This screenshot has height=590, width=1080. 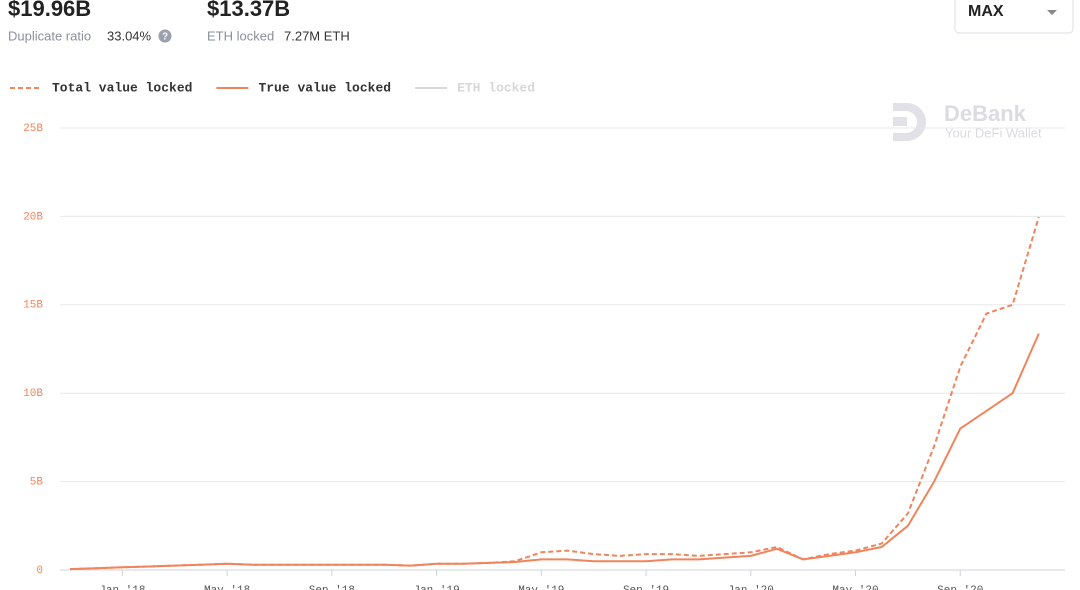 I want to click on y-tick-label: 20B, so click(x=33, y=217).